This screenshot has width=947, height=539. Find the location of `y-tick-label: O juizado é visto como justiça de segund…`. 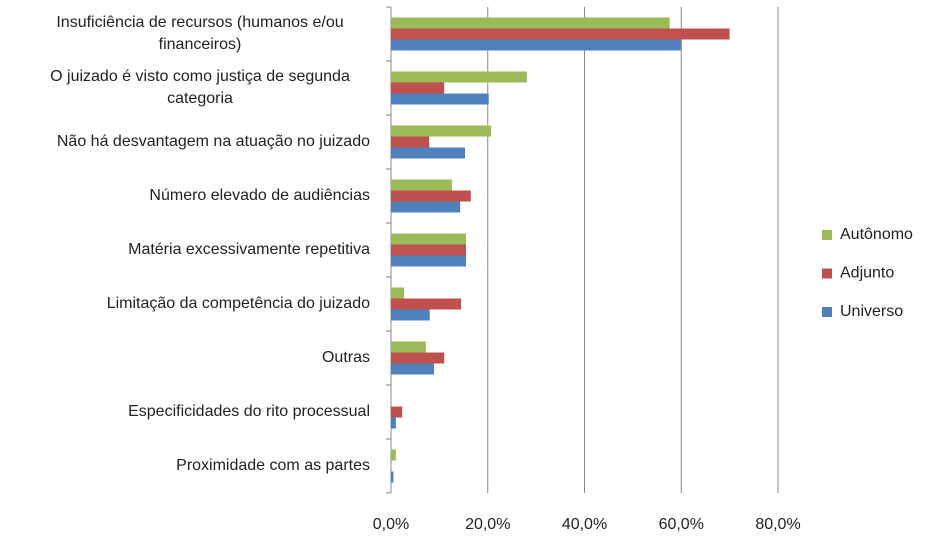

y-tick-label: O juizado é visto como justiça de segund… is located at coordinates (190, 88).